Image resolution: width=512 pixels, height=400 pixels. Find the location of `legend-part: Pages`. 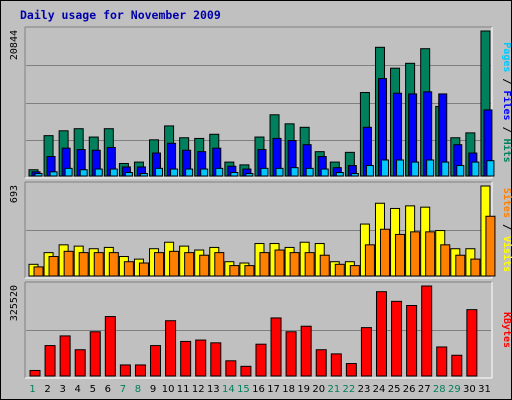

legend-part: Pages is located at coordinates (506, 57).